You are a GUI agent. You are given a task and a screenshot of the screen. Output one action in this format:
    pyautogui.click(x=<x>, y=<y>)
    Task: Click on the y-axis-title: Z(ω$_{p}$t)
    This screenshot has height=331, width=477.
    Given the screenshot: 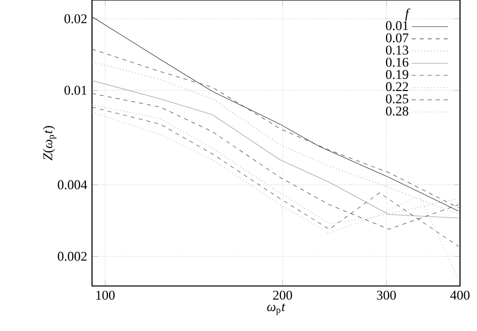 What is the action you would take?
    pyautogui.click(x=49, y=143)
    